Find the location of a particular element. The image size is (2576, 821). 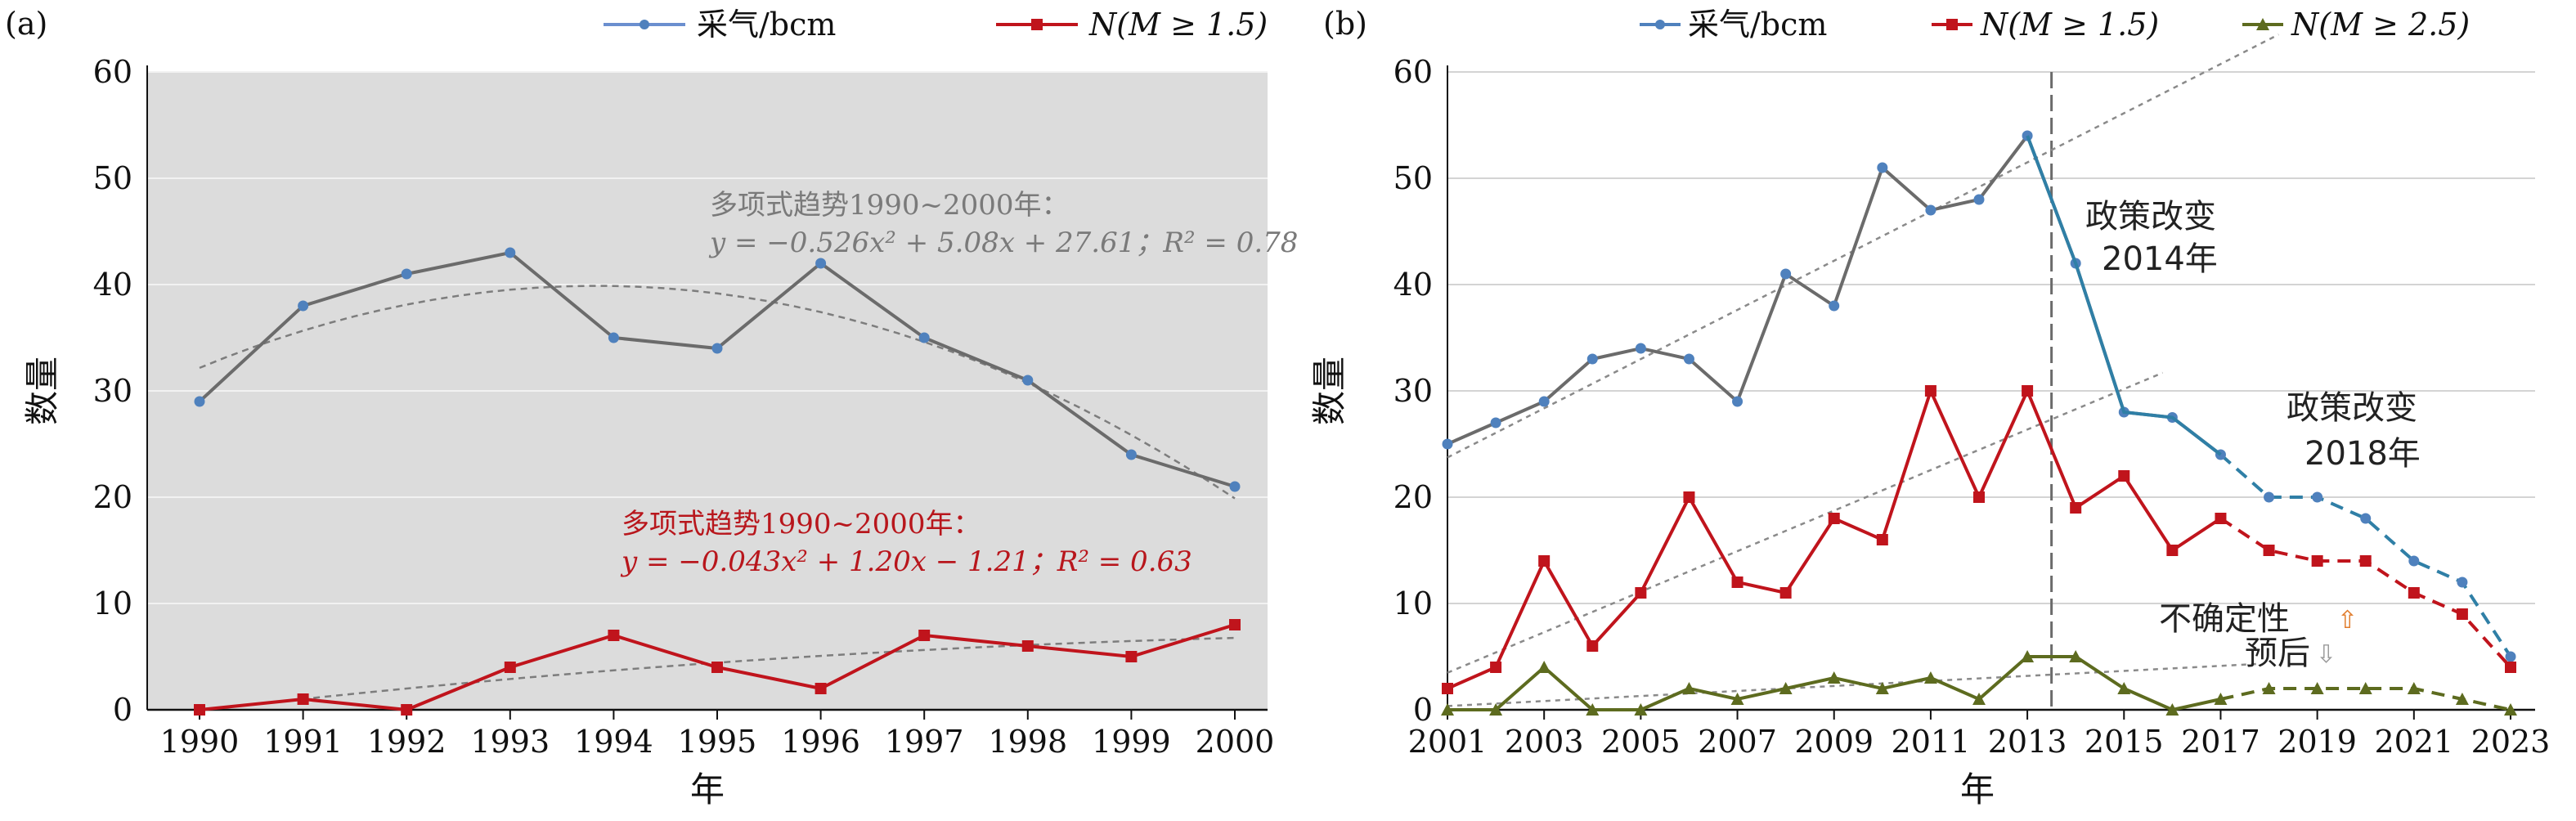

point-b-n25-2018 is located at coordinates (2269, 688).